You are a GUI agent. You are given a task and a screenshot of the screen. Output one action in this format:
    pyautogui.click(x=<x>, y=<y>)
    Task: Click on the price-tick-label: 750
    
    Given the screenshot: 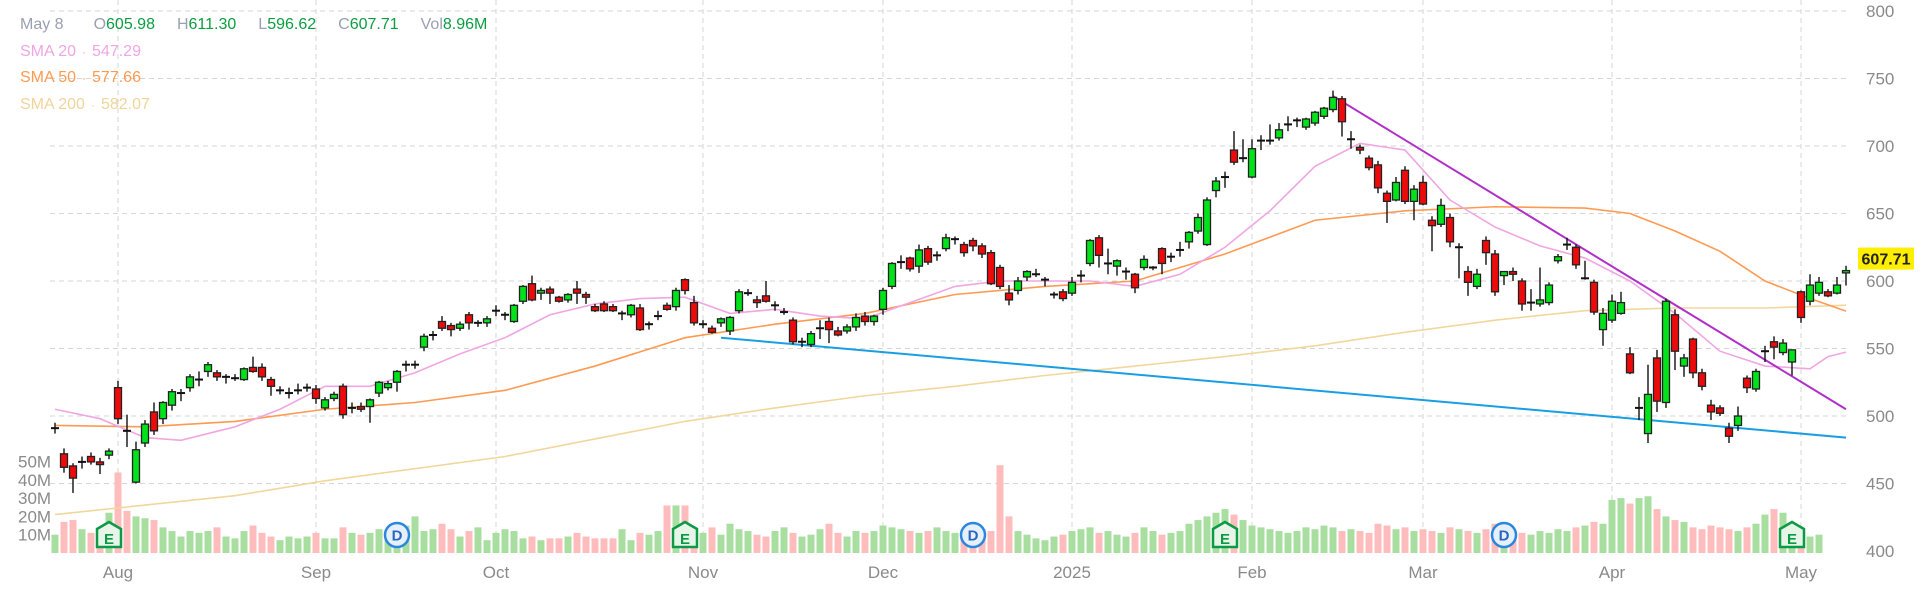 What is the action you would take?
    pyautogui.click(x=1880, y=79)
    